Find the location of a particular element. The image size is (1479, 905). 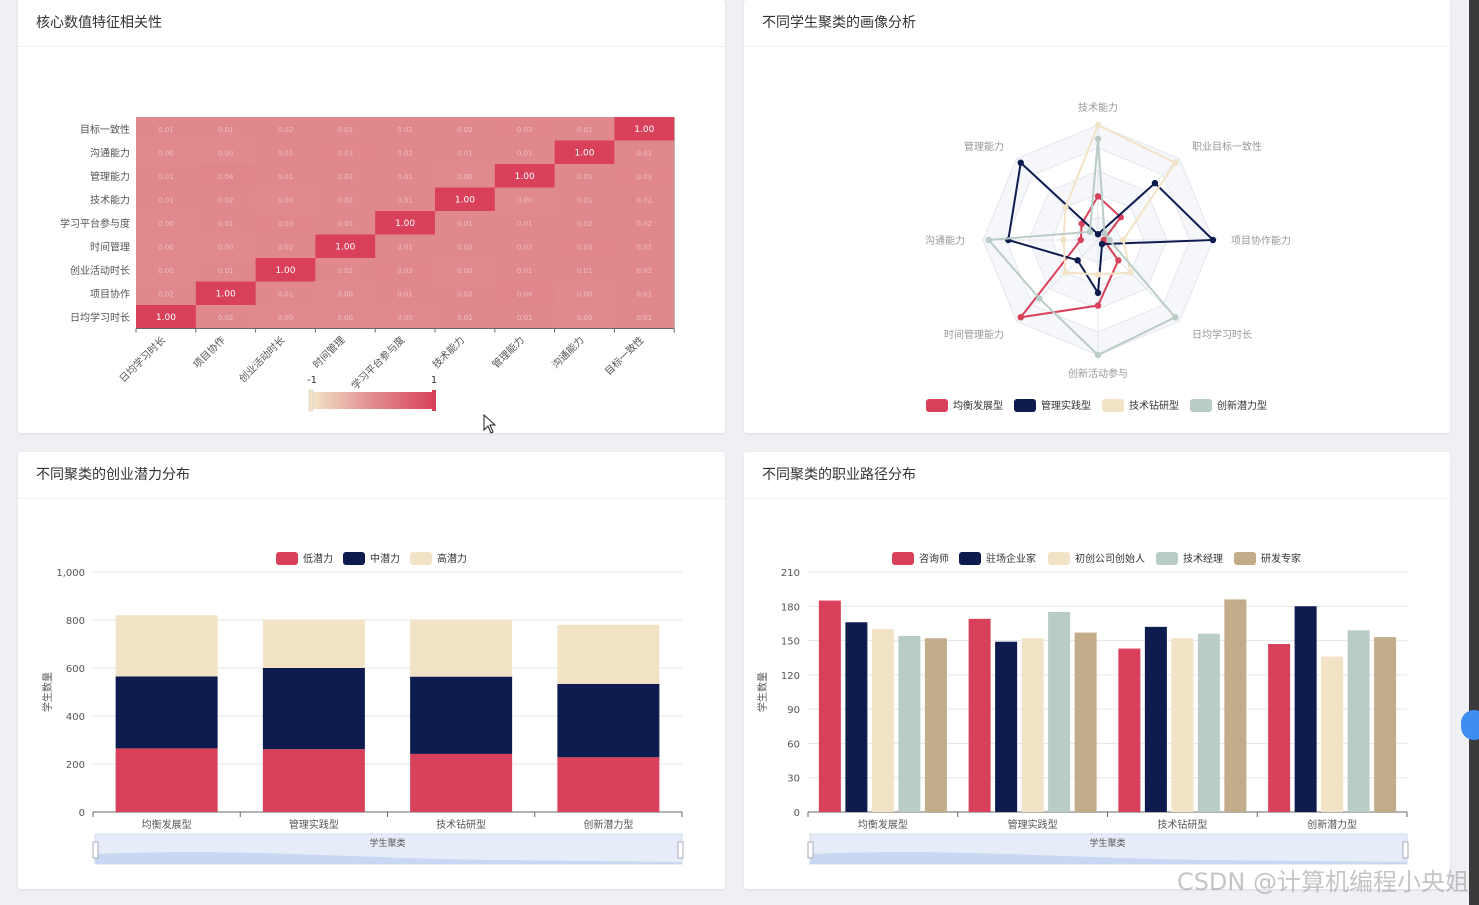

card-title: 核心数值特征相关性 is located at coordinates (99, 23).